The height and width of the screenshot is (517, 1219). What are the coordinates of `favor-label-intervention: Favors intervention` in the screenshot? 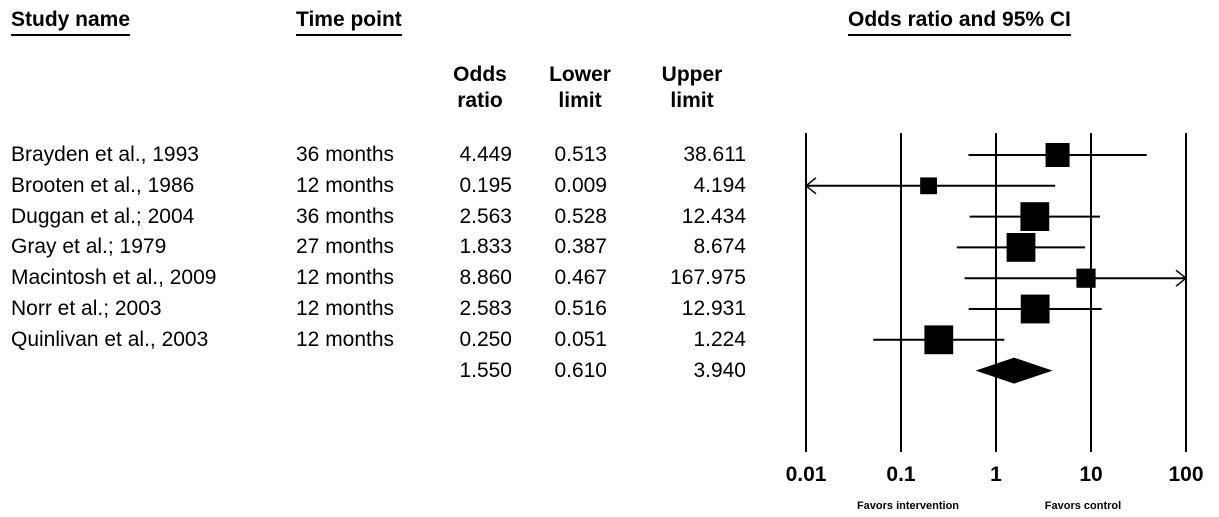 It's located at (908, 506).